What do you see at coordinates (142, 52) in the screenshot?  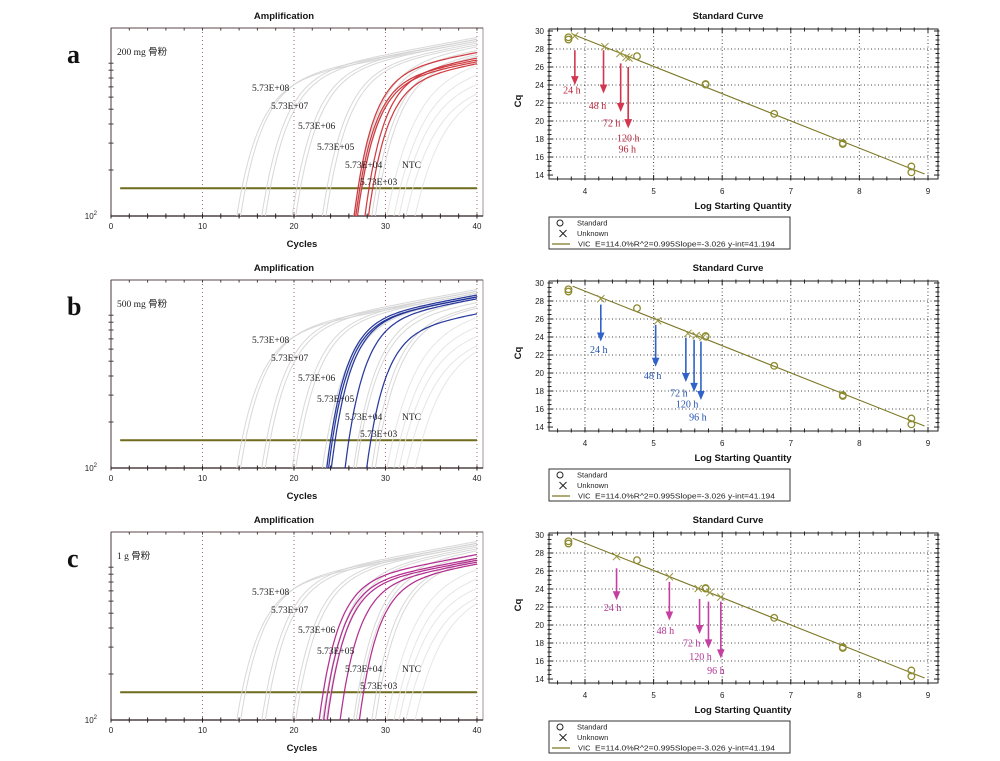 I see `sample-label: 200 mg 骨粉` at bounding box center [142, 52].